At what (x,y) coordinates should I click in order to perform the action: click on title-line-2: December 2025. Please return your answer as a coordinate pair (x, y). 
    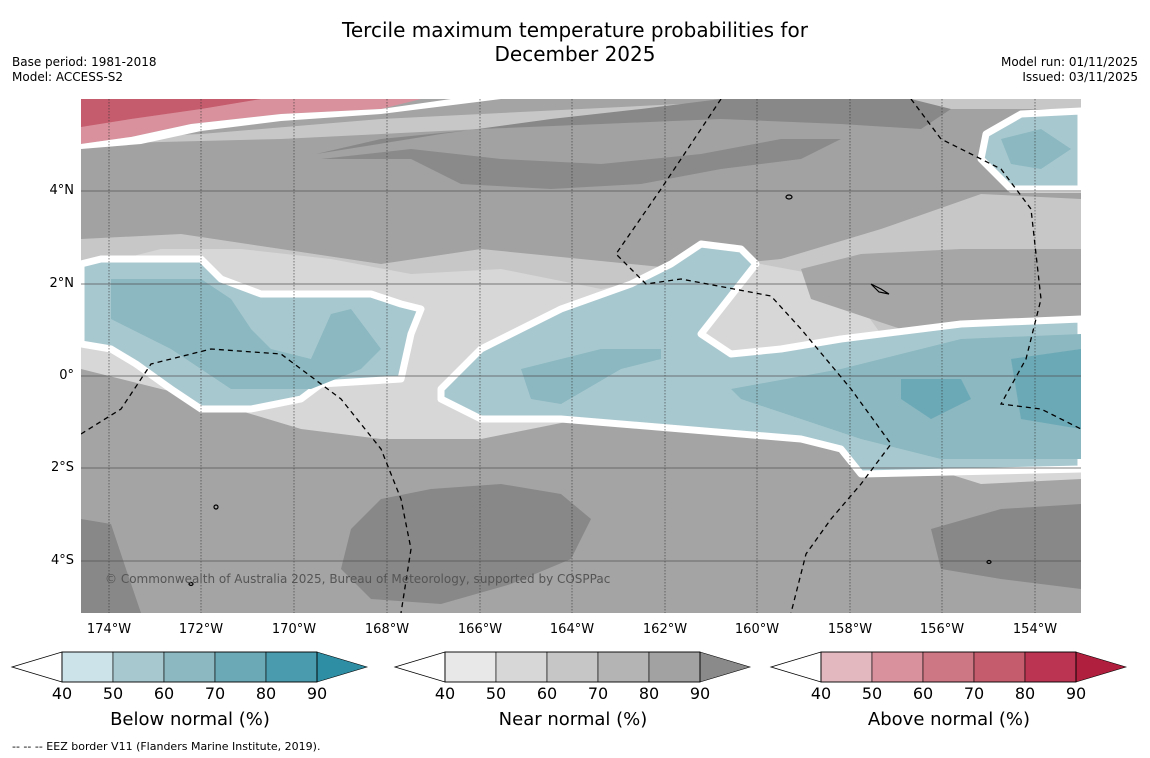
    Looking at the image, I should click on (575, 54).